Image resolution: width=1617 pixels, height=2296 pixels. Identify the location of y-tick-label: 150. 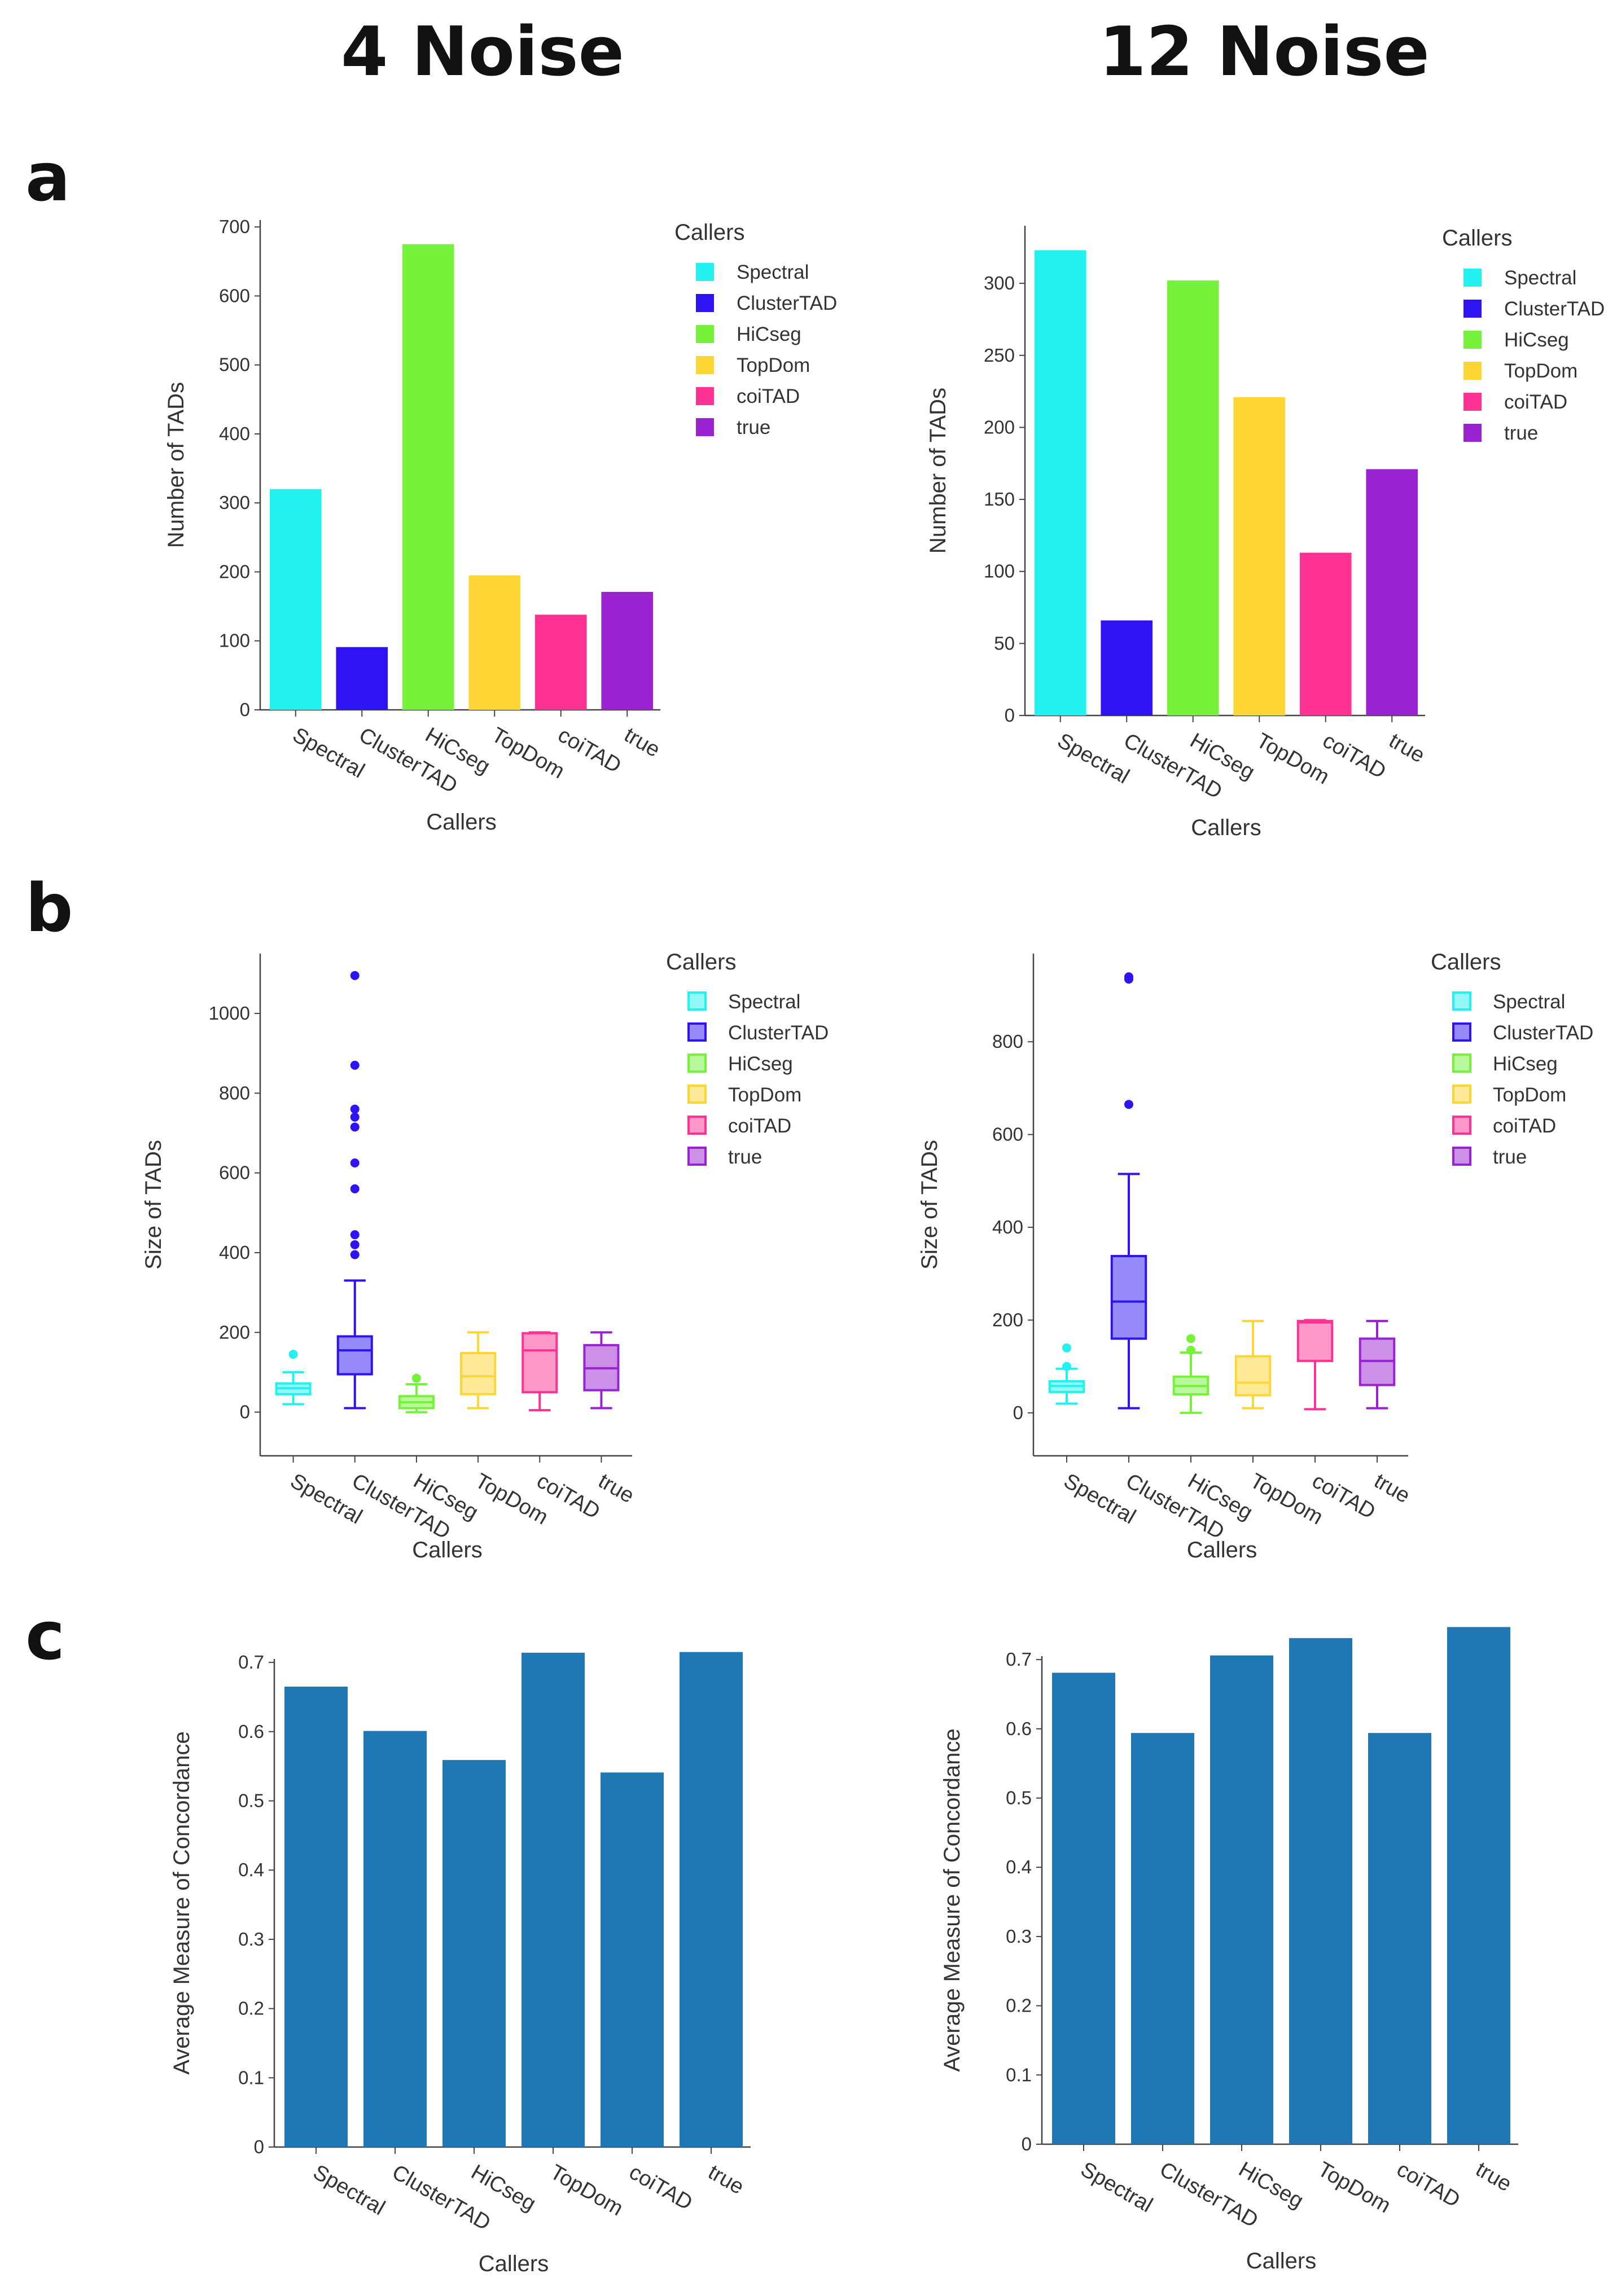
(999, 500).